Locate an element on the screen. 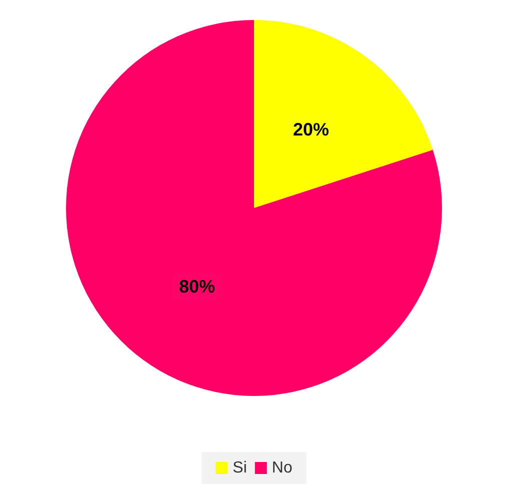 This screenshot has width=508, height=498. legend-label: Si is located at coordinates (239, 468).